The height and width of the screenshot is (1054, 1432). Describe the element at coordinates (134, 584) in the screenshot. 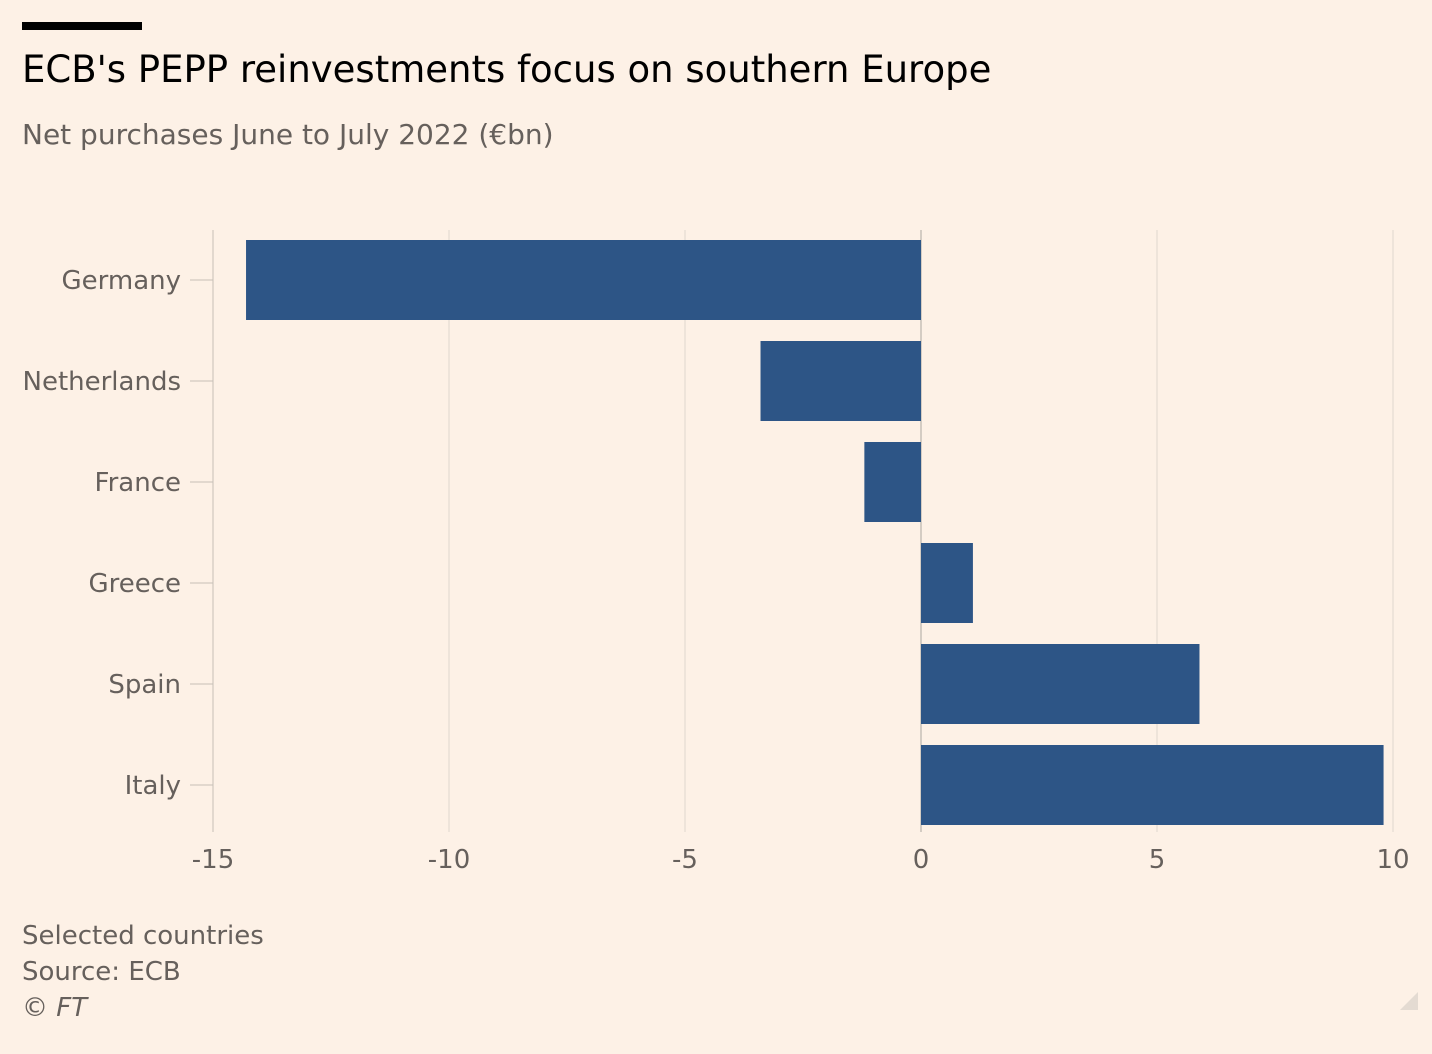

I see `category-label: Greece` at that location.